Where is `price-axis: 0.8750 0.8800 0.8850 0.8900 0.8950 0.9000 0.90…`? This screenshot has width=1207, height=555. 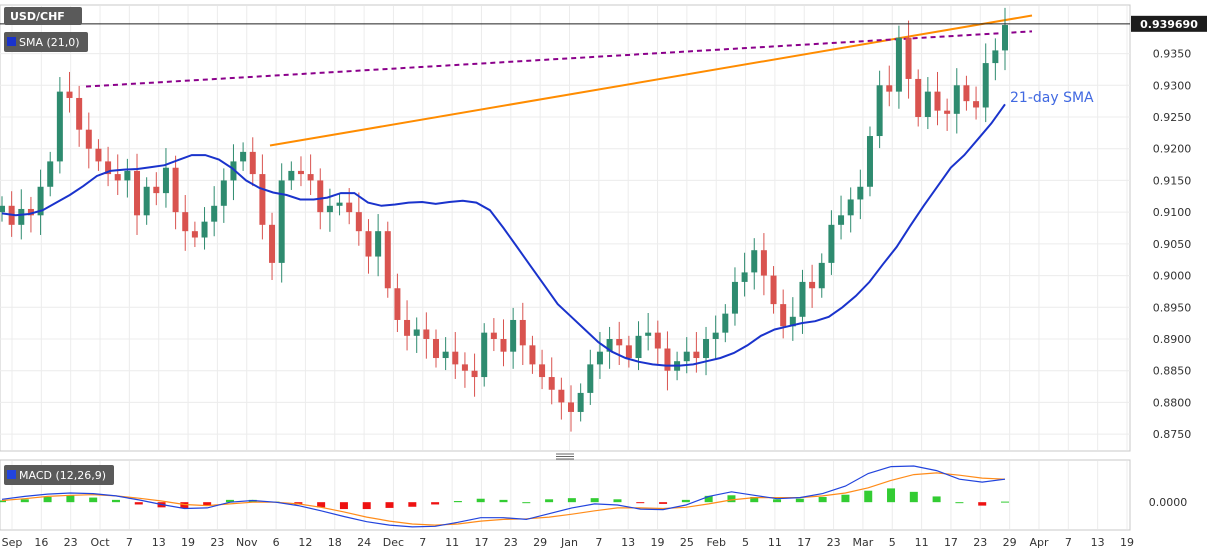
price-axis: 0.8750 0.8800 0.8850 0.8900 0.8950 0.9000 0.90… is located at coordinates (1170, 279).